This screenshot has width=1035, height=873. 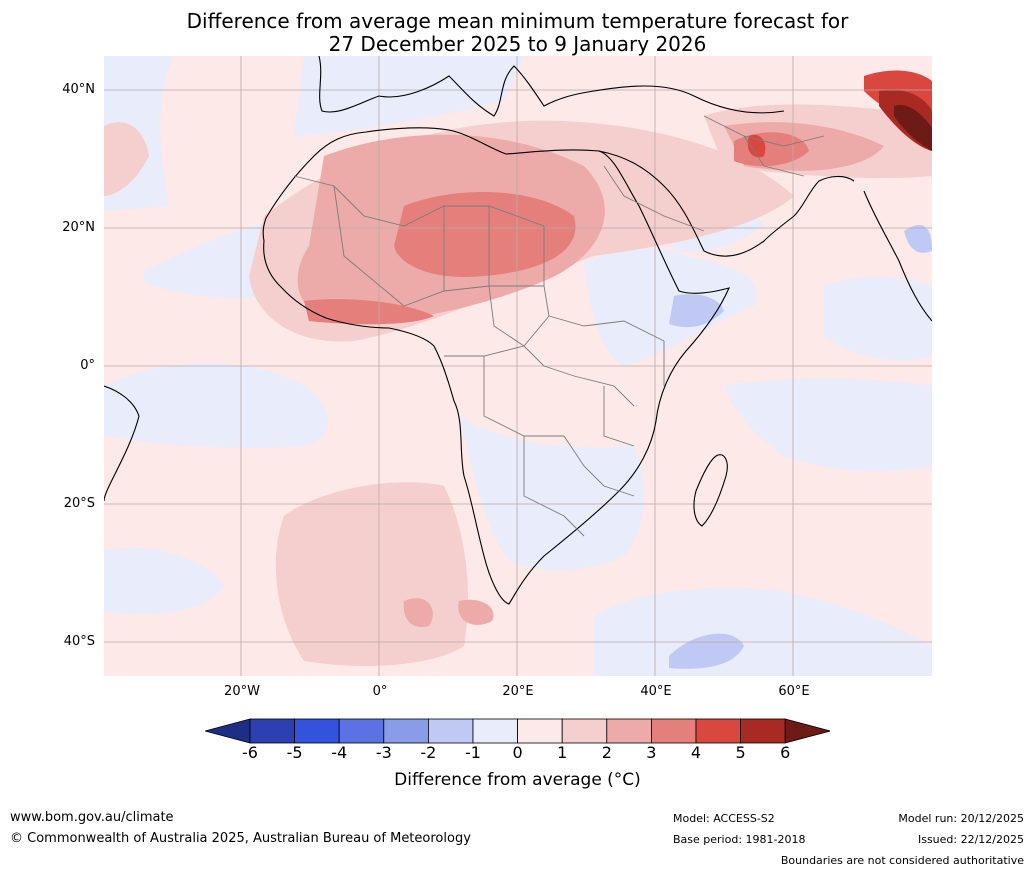 I want to click on cool-patch-india, so click(x=918, y=239).